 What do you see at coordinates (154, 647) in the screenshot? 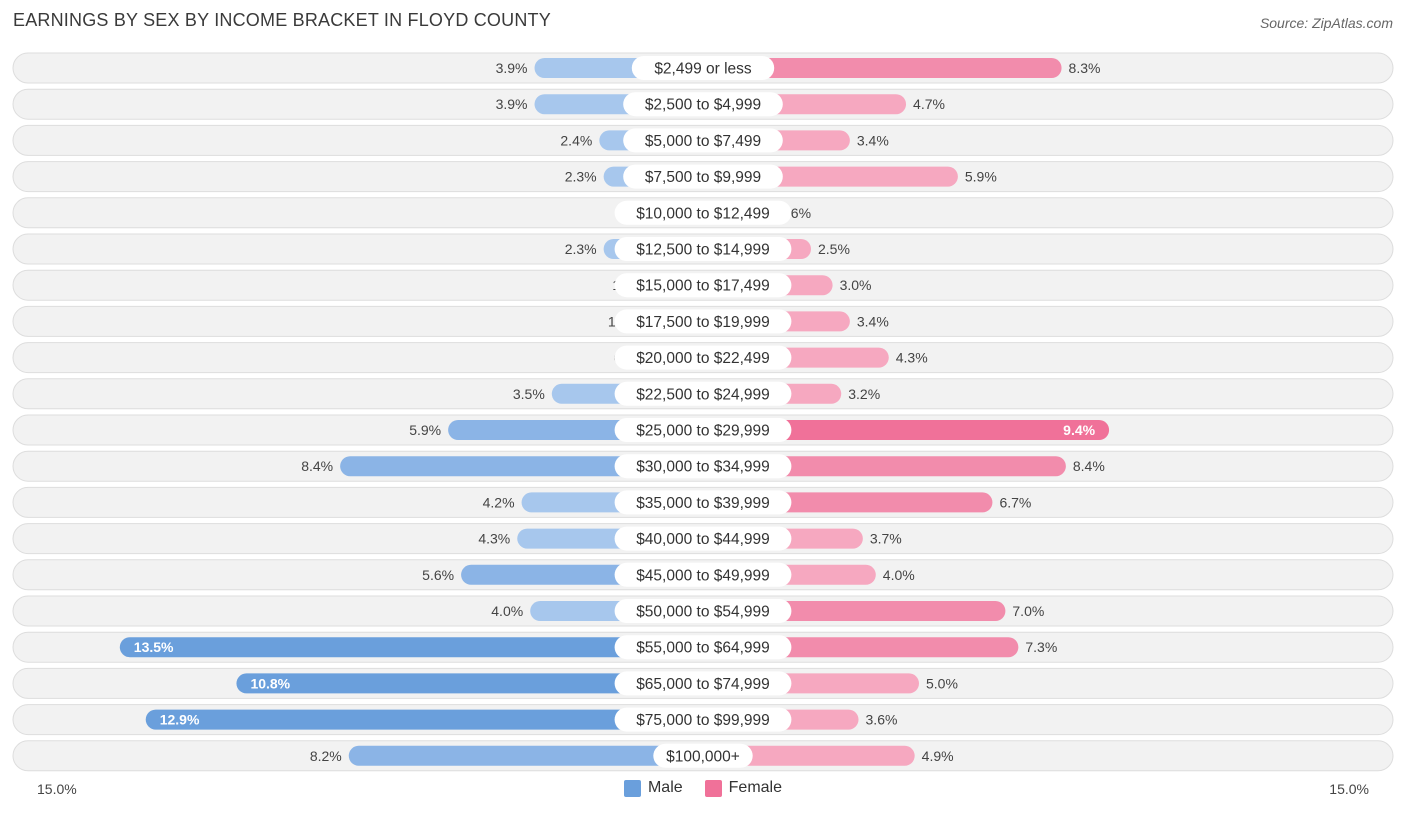
I see `value-label-male: 13.5%` at bounding box center [154, 647].